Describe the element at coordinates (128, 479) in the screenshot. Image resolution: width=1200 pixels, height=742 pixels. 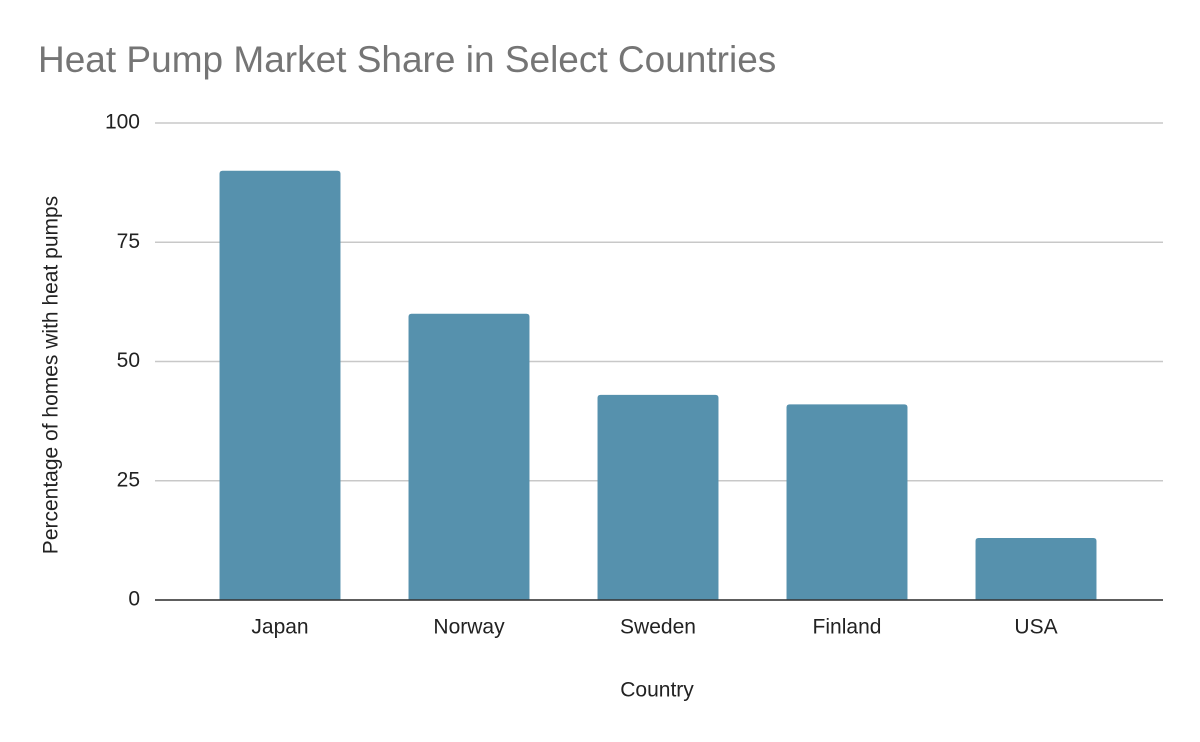
I see `y-tick-label: 25` at that location.